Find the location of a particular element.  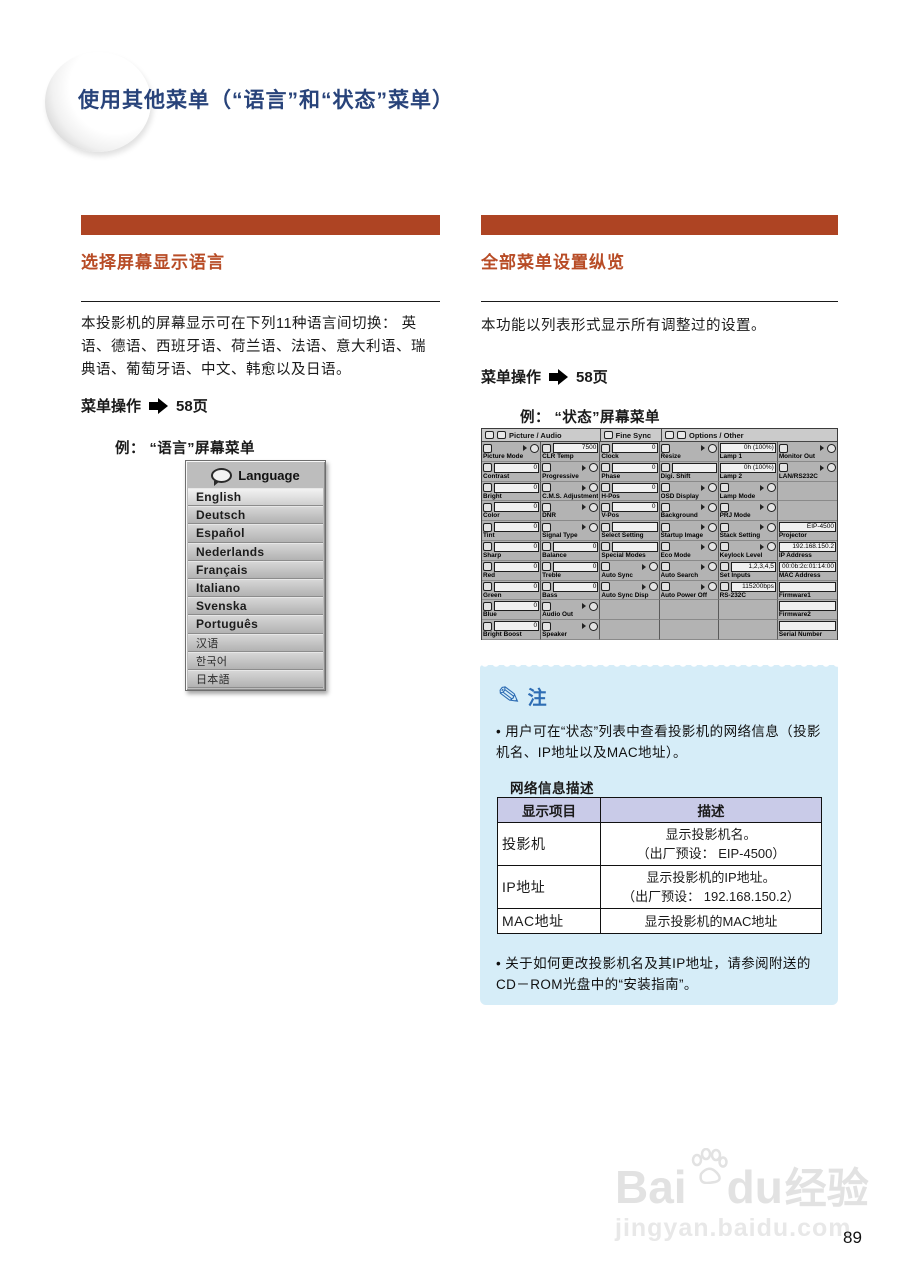

setting-label: Background is located at coordinates (679, 516).